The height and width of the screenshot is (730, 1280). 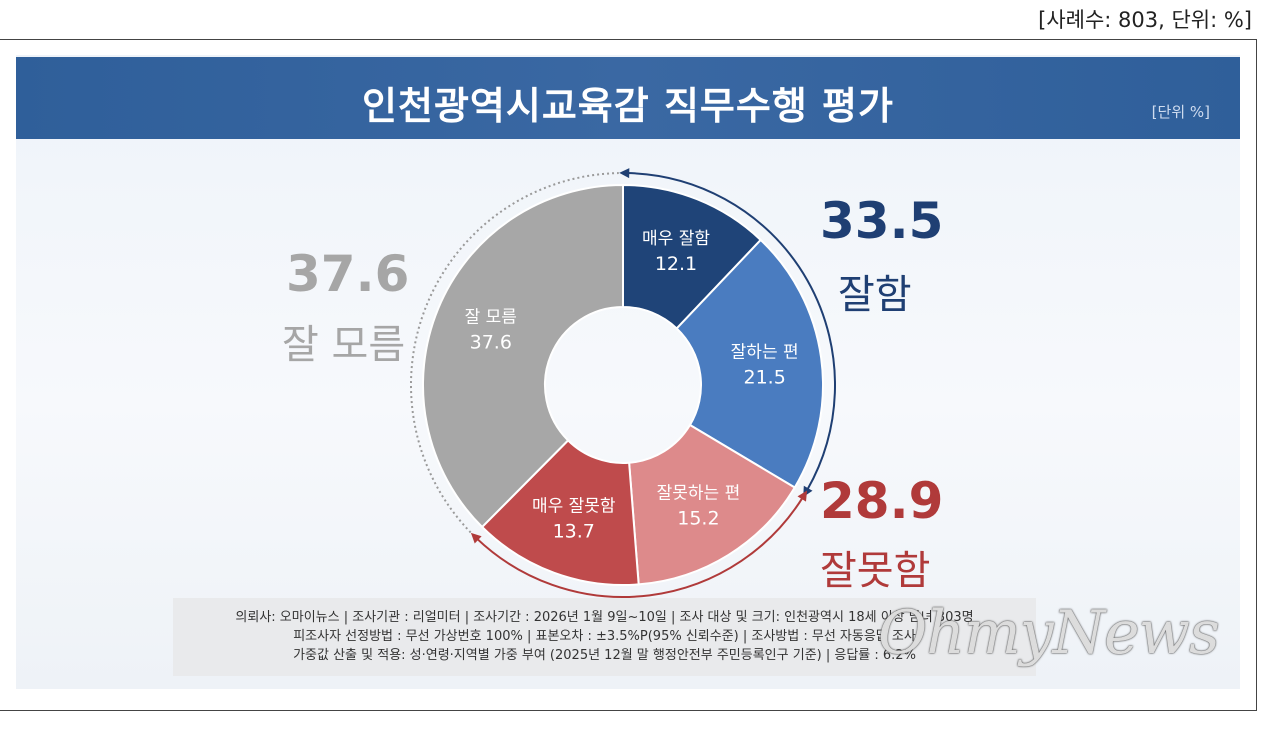 What do you see at coordinates (491, 318) in the screenshot?
I see `slice-label-5: 잘 모름` at bounding box center [491, 318].